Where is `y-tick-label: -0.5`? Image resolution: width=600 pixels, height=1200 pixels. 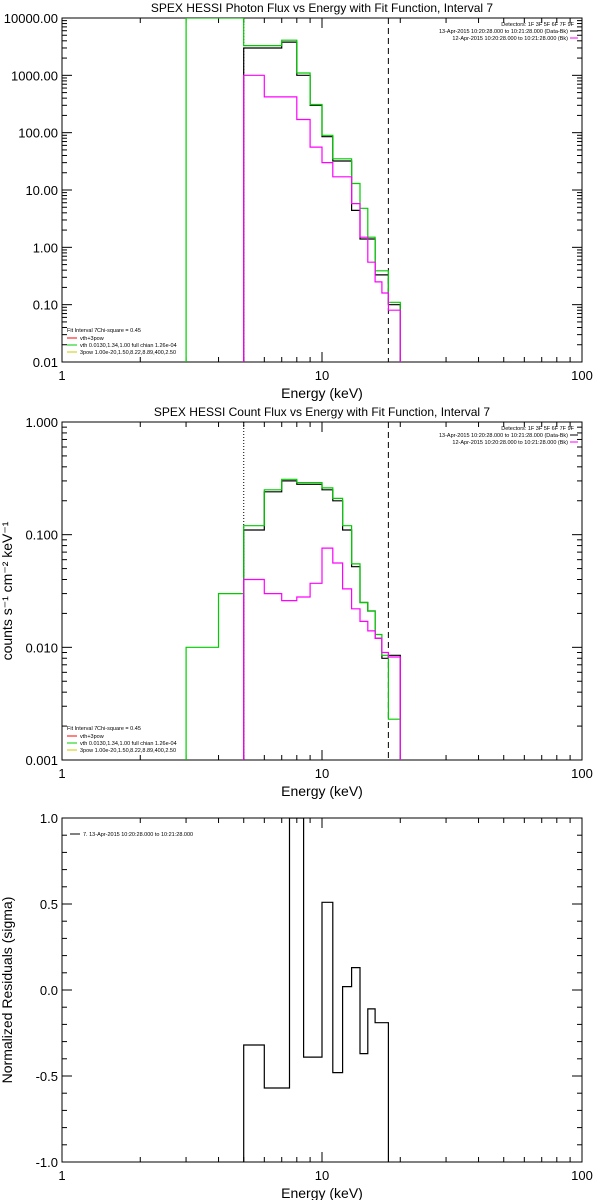
y-tick-label: -0.5 is located at coordinates (47, 1076).